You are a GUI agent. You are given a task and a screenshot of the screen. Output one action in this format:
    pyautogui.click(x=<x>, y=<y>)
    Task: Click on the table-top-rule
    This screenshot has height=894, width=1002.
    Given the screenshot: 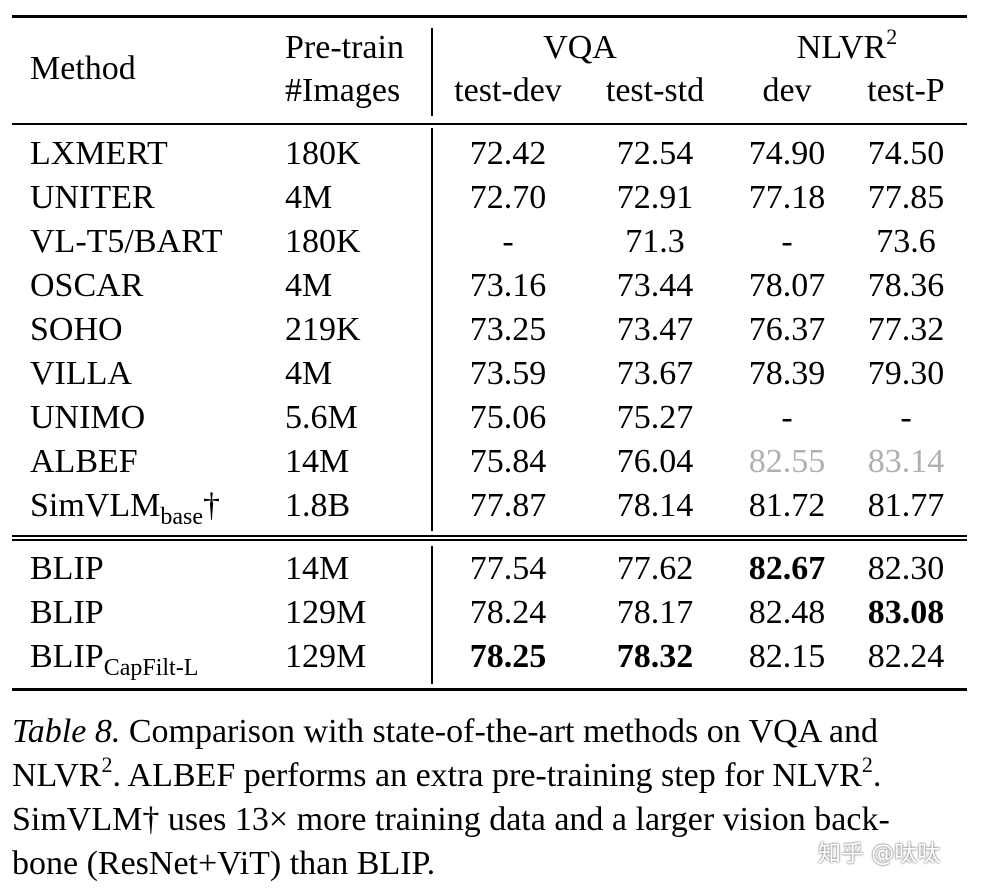 What is the action you would take?
    pyautogui.click(x=489, y=16)
    